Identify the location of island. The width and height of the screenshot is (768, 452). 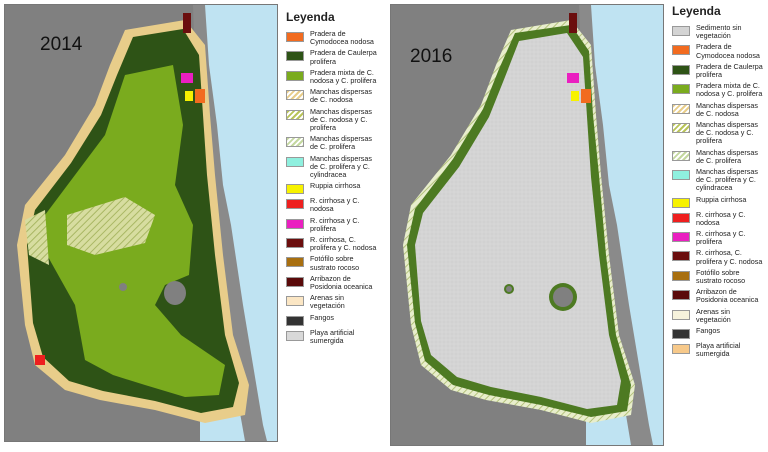
(175, 293).